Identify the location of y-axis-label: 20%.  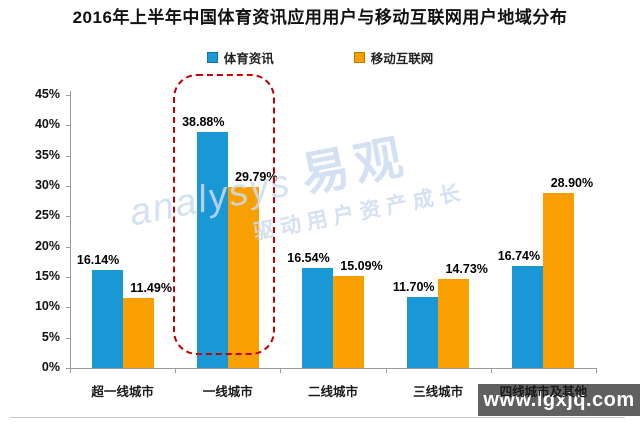
(47, 245).